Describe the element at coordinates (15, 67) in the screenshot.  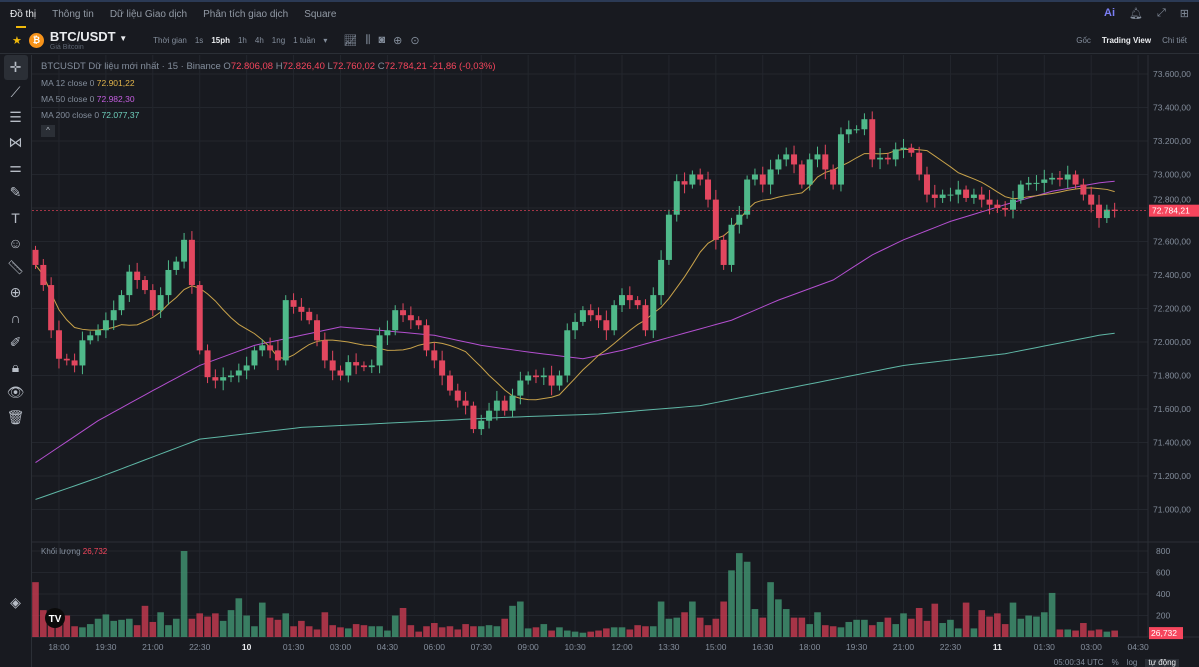
I see `crosshair-icon: ✛` at that location.